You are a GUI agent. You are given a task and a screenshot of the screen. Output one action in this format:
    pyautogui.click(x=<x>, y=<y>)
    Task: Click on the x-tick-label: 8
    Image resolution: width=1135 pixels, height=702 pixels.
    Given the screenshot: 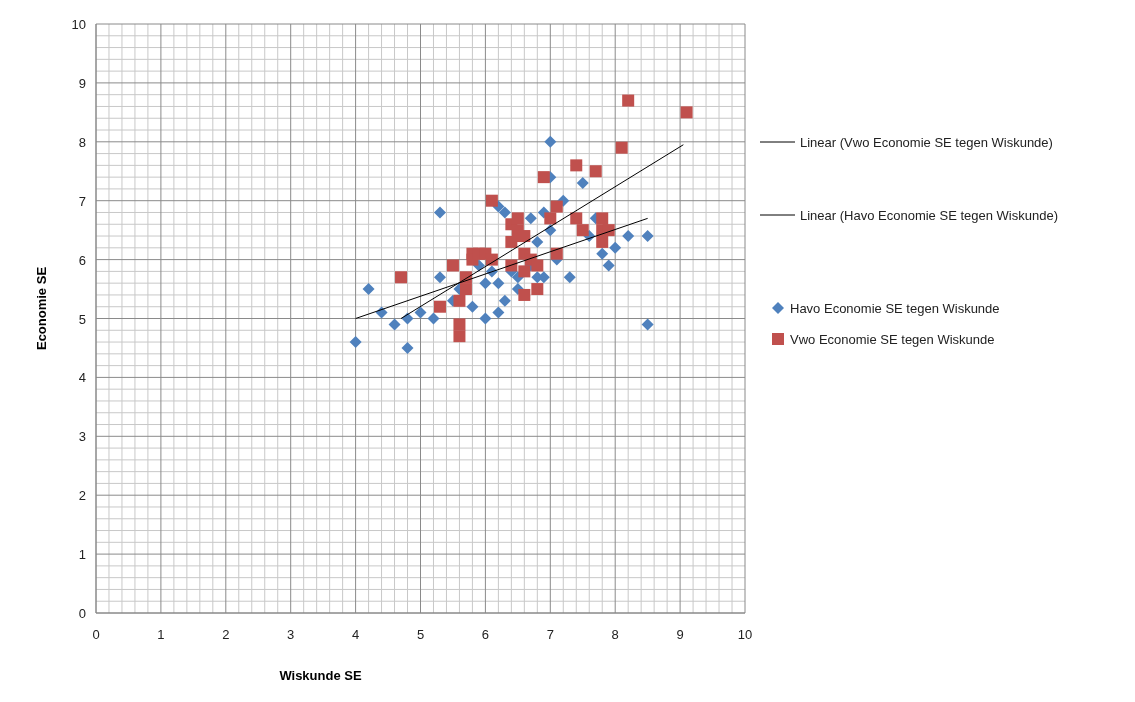 What is the action you would take?
    pyautogui.click(x=615, y=634)
    